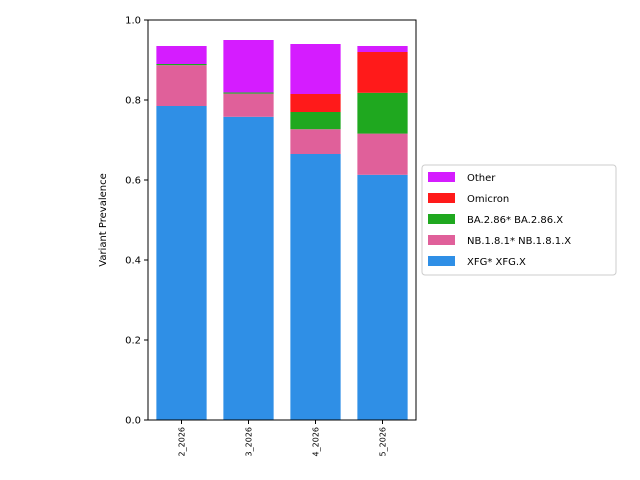 The height and width of the screenshot is (480, 640). Describe the element at coordinates (133, 101) in the screenshot. I see `y-tick-label: 0.8` at that location.